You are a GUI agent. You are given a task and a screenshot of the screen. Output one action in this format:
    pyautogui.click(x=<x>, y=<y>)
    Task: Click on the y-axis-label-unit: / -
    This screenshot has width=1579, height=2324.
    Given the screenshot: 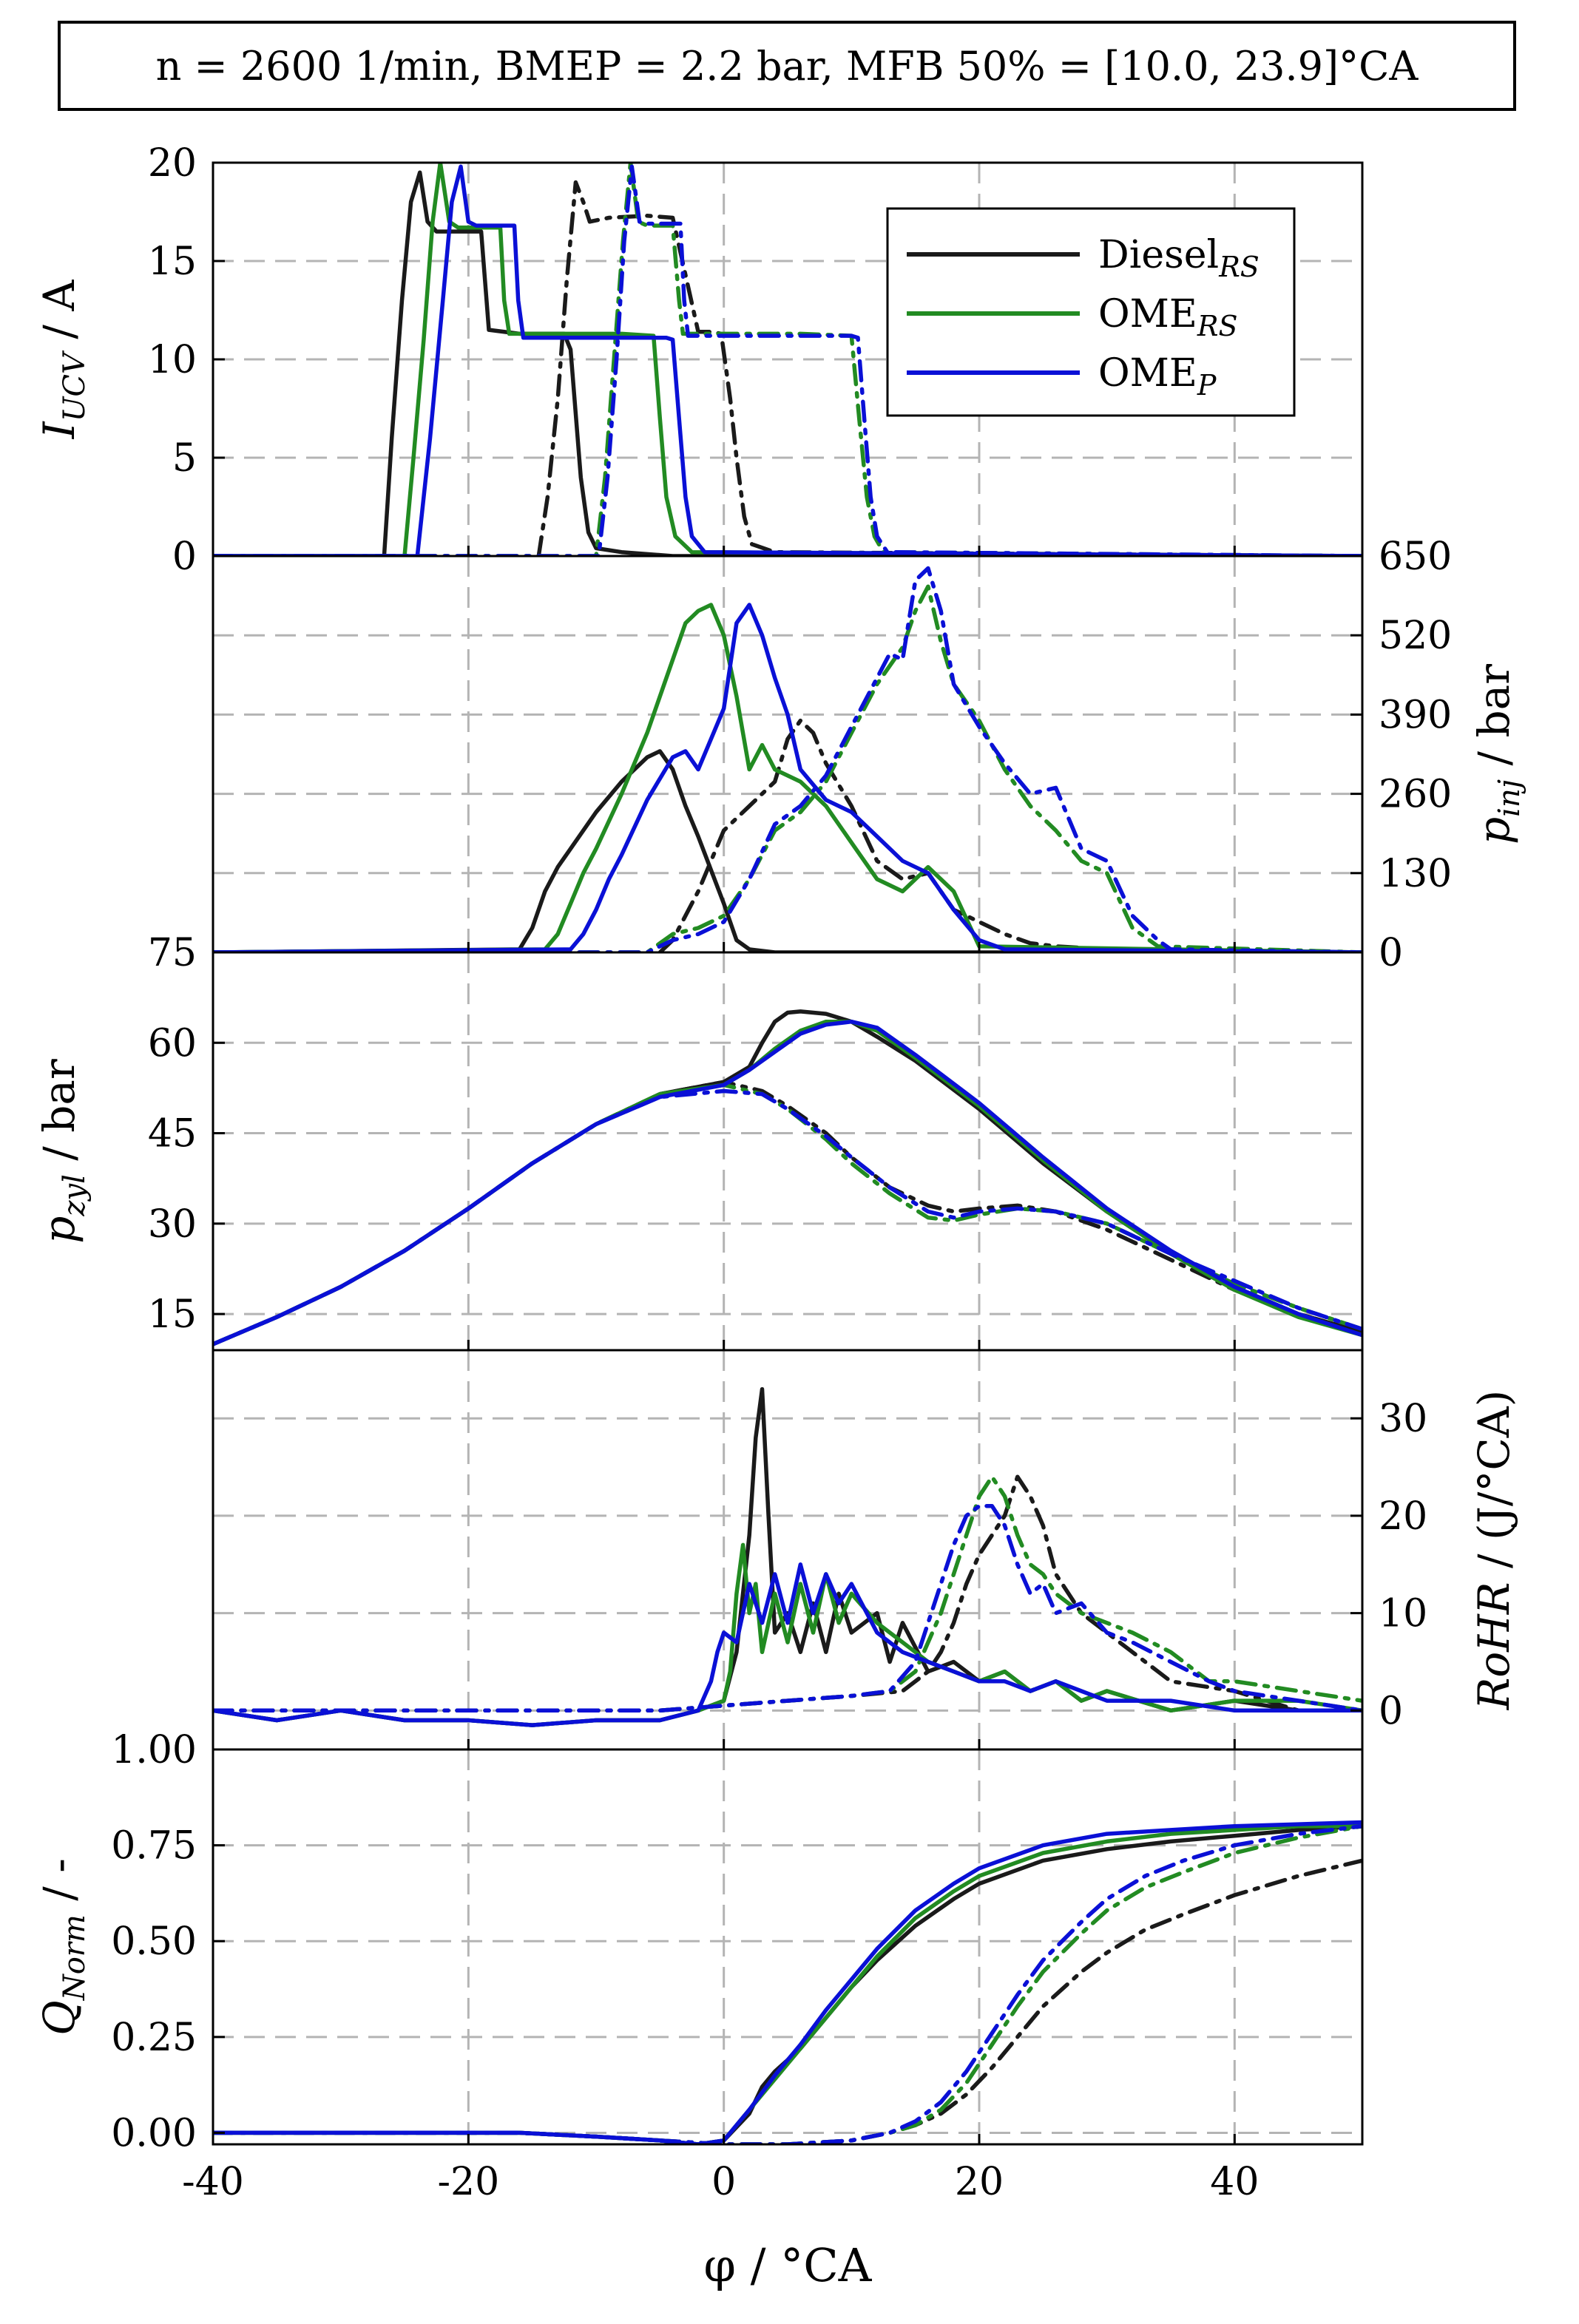 What is the action you would take?
    pyautogui.click(x=59, y=1886)
    